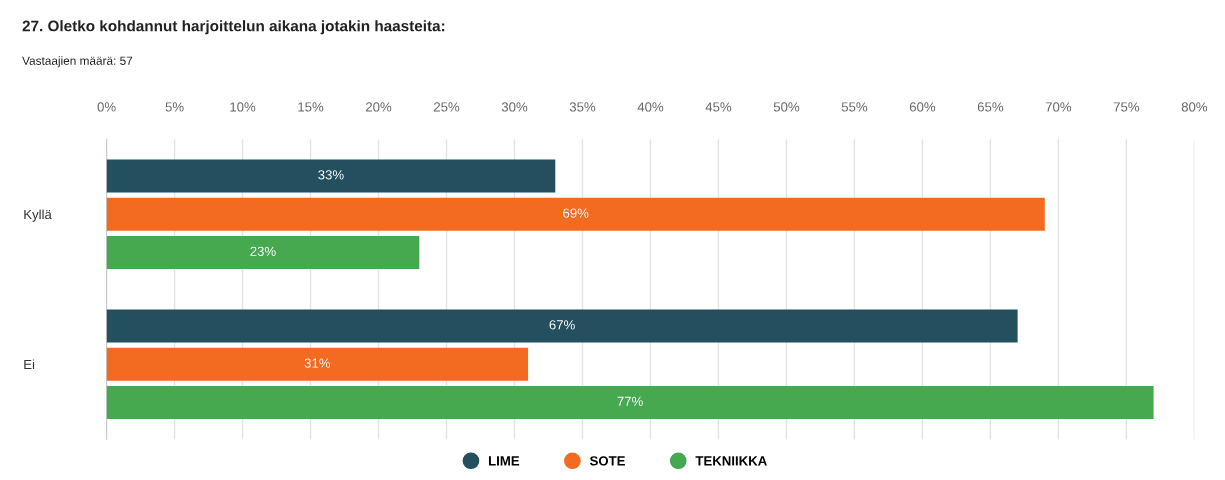 The width and height of the screenshot is (1225, 480). What do you see at coordinates (718, 107) in the screenshot?
I see `x-tick-label: 45%` at bounding box center [718, 107].